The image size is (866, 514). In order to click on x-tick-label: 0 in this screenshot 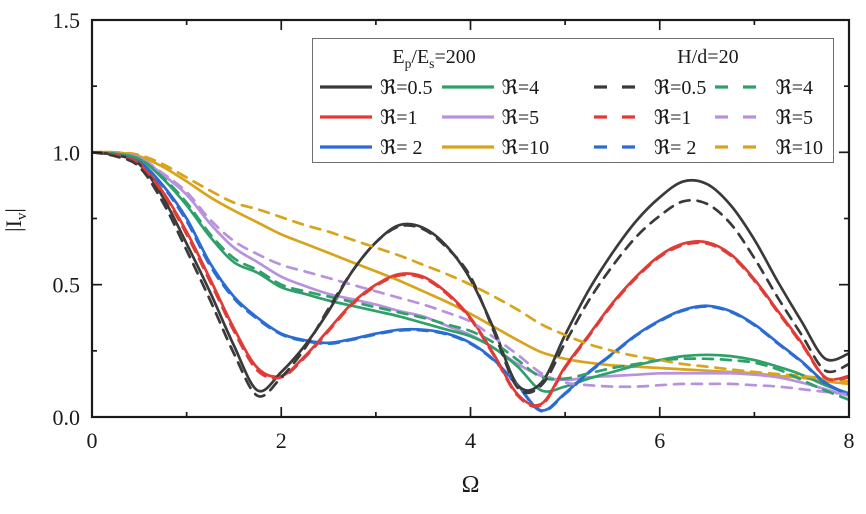, I will do `click(92, 440)`.